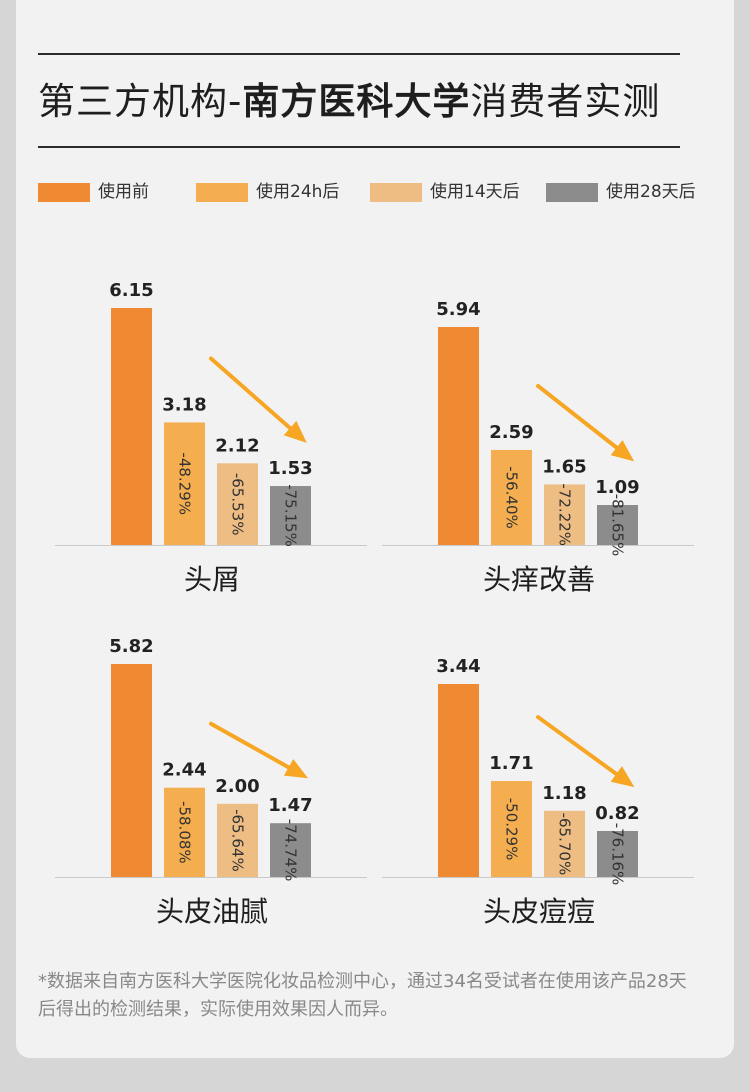  What do you see at coordinates (123, 192) in the screenshot?
I see `legend-label: 使用前` at bounding box center [123, 192].